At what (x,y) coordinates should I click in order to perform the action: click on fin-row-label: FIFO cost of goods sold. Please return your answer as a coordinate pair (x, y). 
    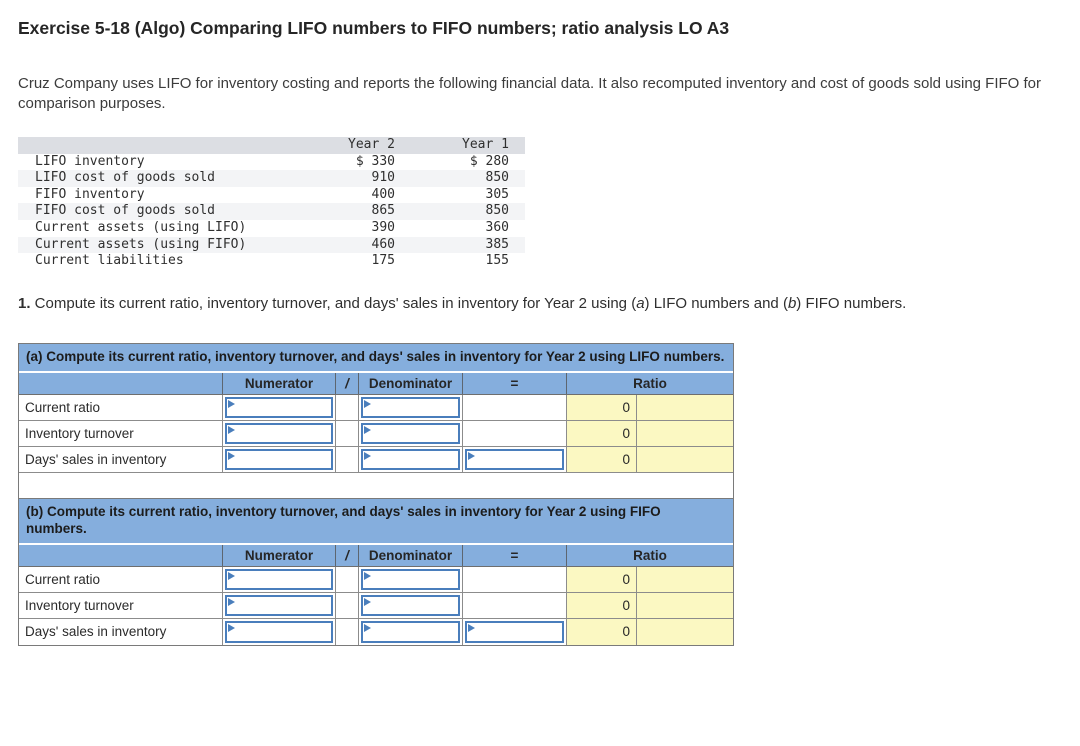
    Looking at the image, I should click on (125, 211).